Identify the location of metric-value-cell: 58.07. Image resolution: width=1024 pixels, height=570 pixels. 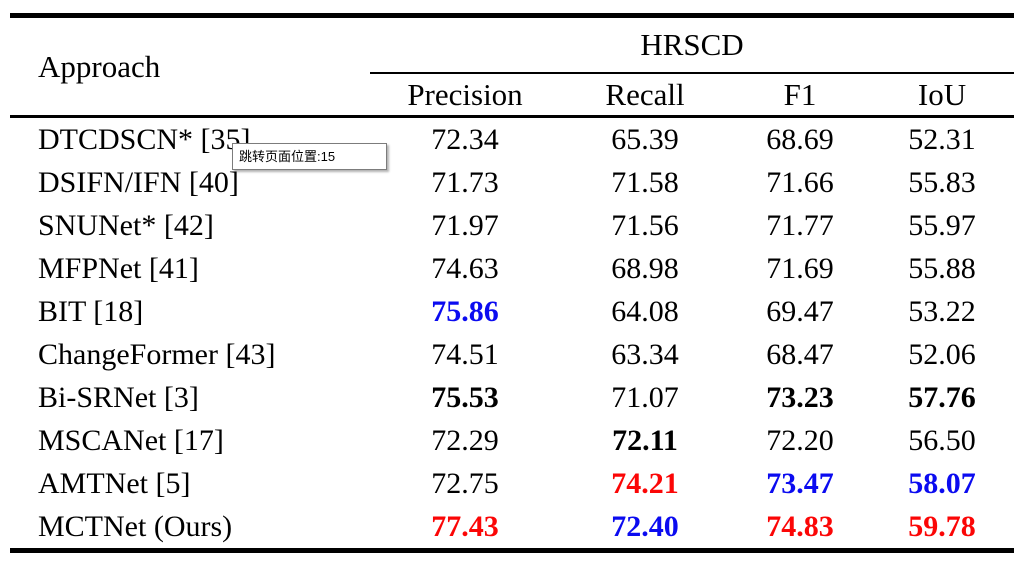
(942, 483).